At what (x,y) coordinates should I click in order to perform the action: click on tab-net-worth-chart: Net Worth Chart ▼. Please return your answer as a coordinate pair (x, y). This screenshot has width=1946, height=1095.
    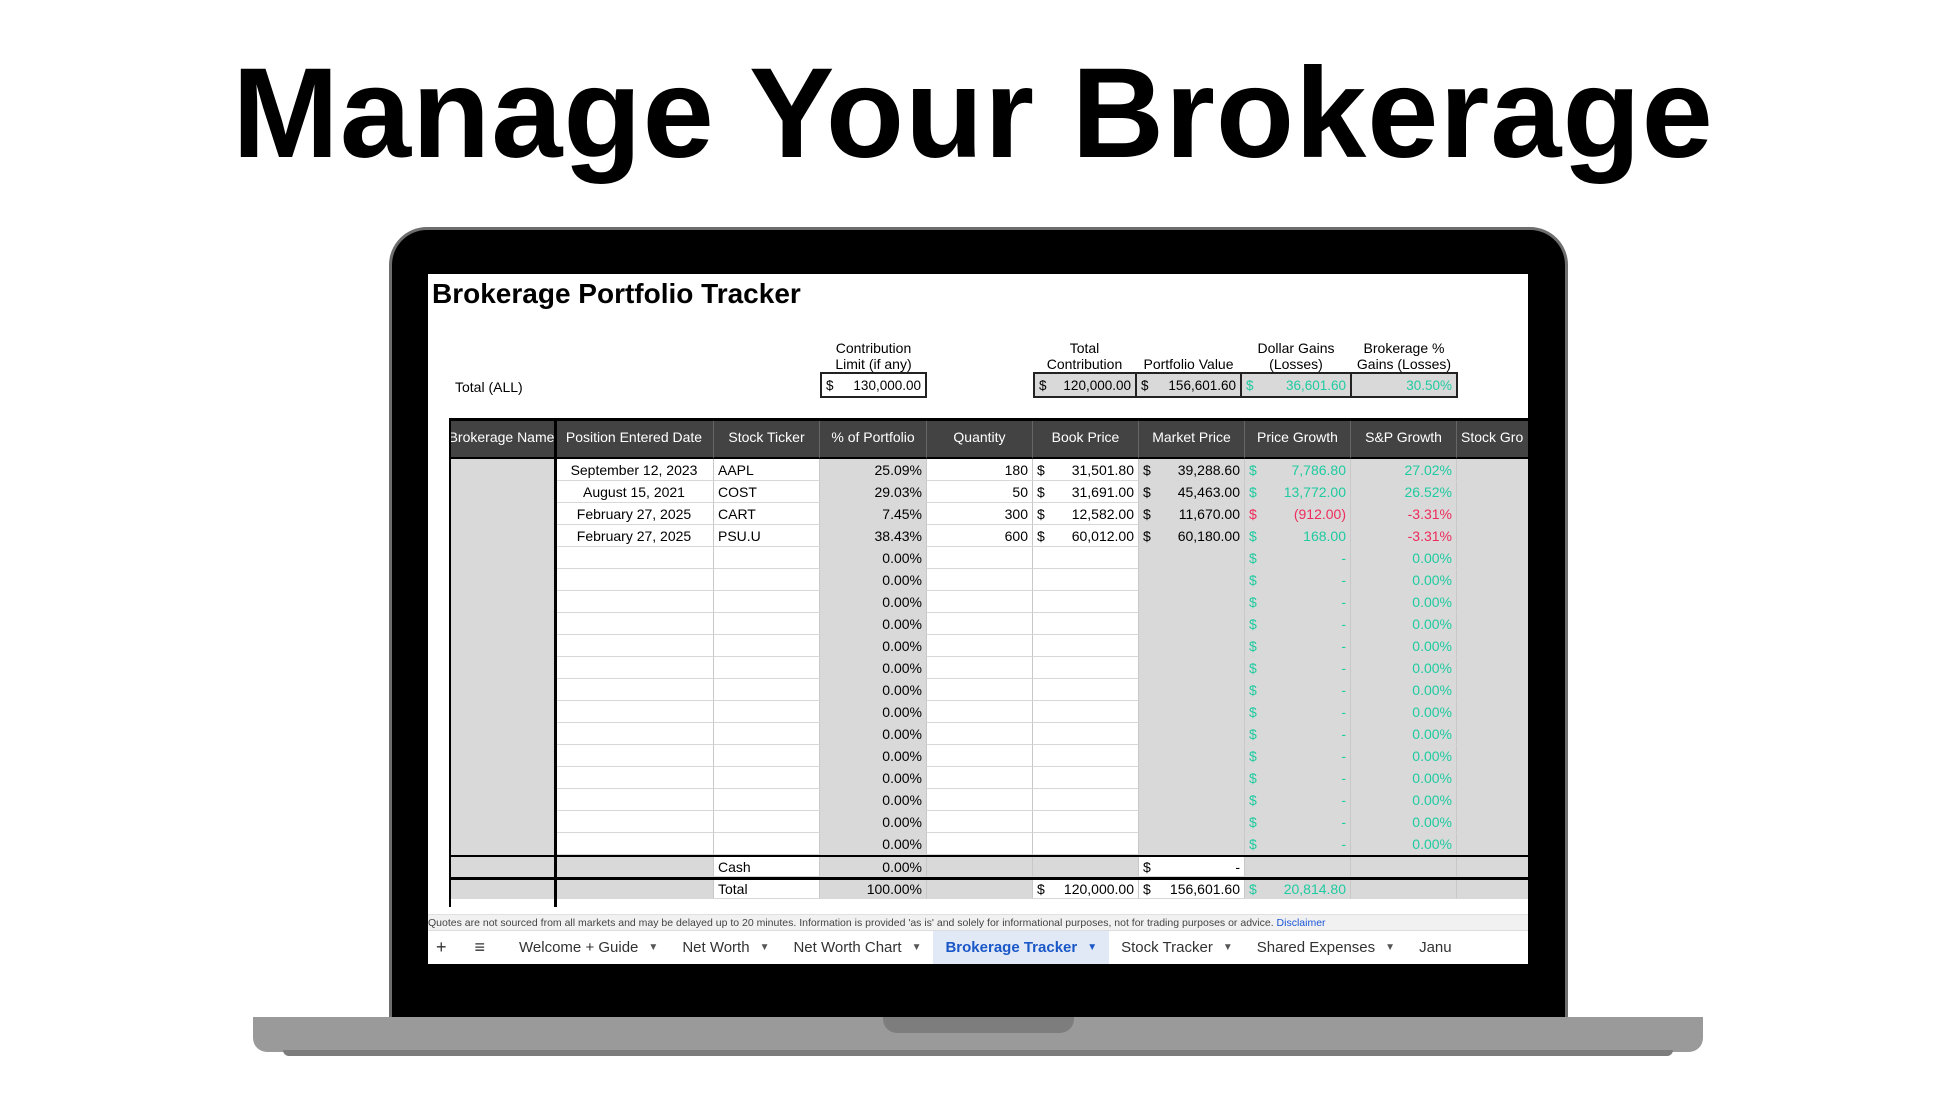
    Looking at the image, I should click on (857, 947).